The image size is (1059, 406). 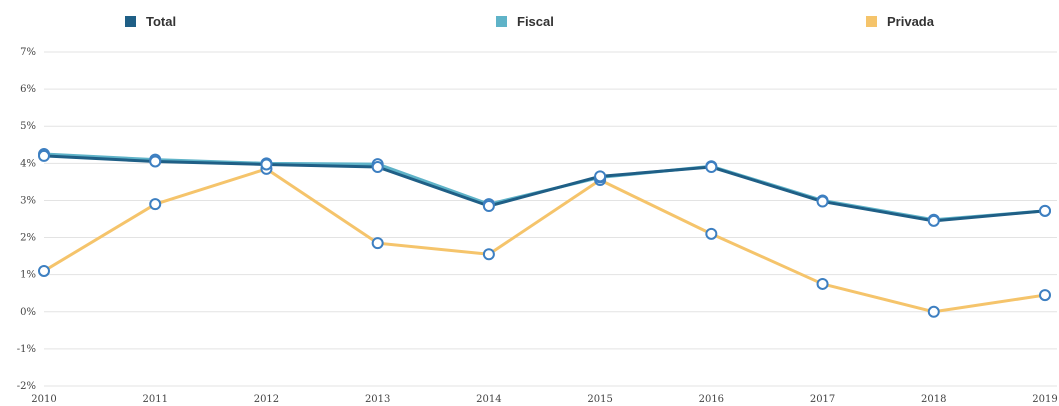 I want to click on x-tick-label: 2013, so click(x=377, y=399).